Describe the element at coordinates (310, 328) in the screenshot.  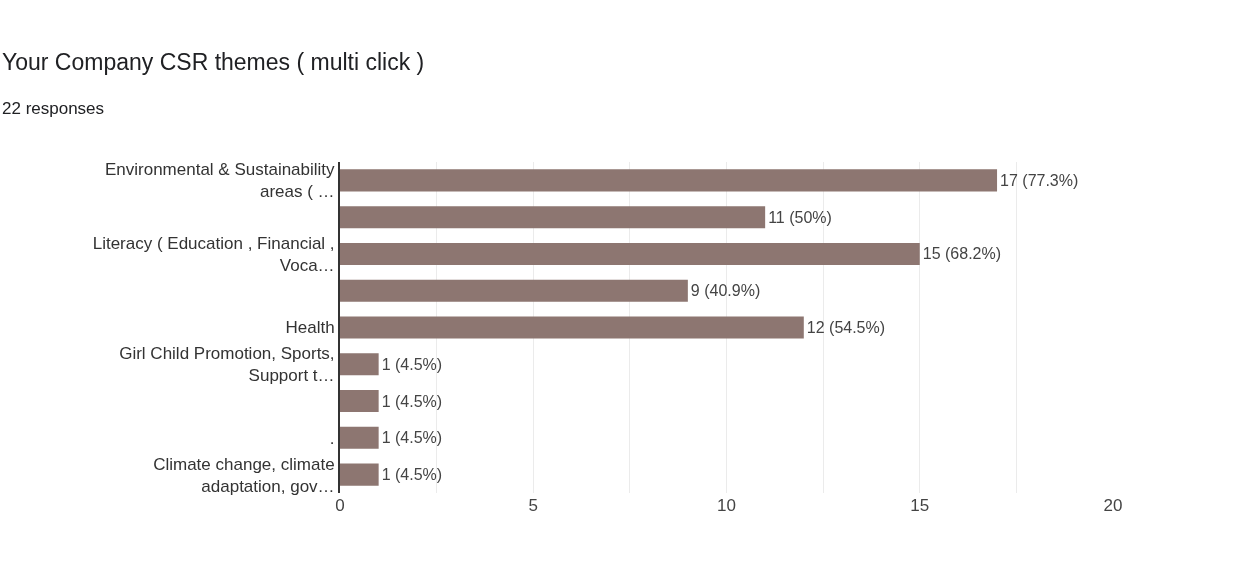
I see `y-tick-label: Health` at that location.